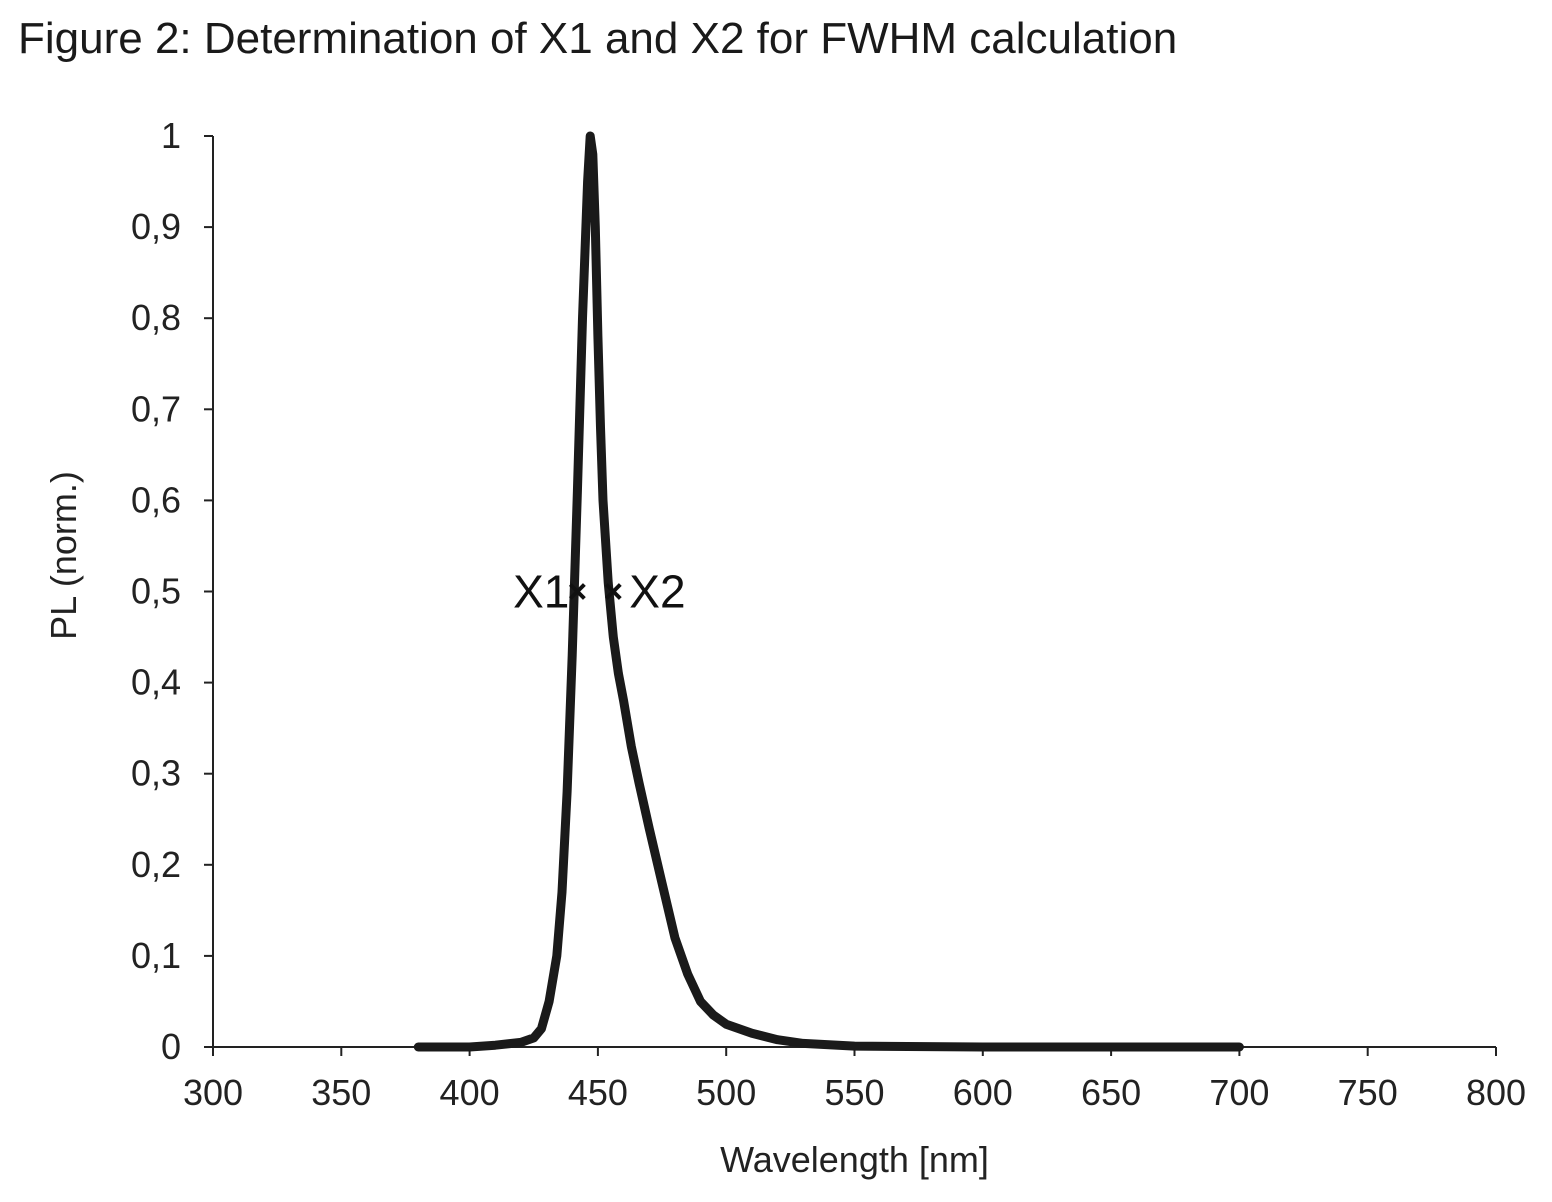  What do you see at coordinates (1496, 1092) in the screenshot?
I see `x-tick-label: 800` at bounding box center [1496, 1092].